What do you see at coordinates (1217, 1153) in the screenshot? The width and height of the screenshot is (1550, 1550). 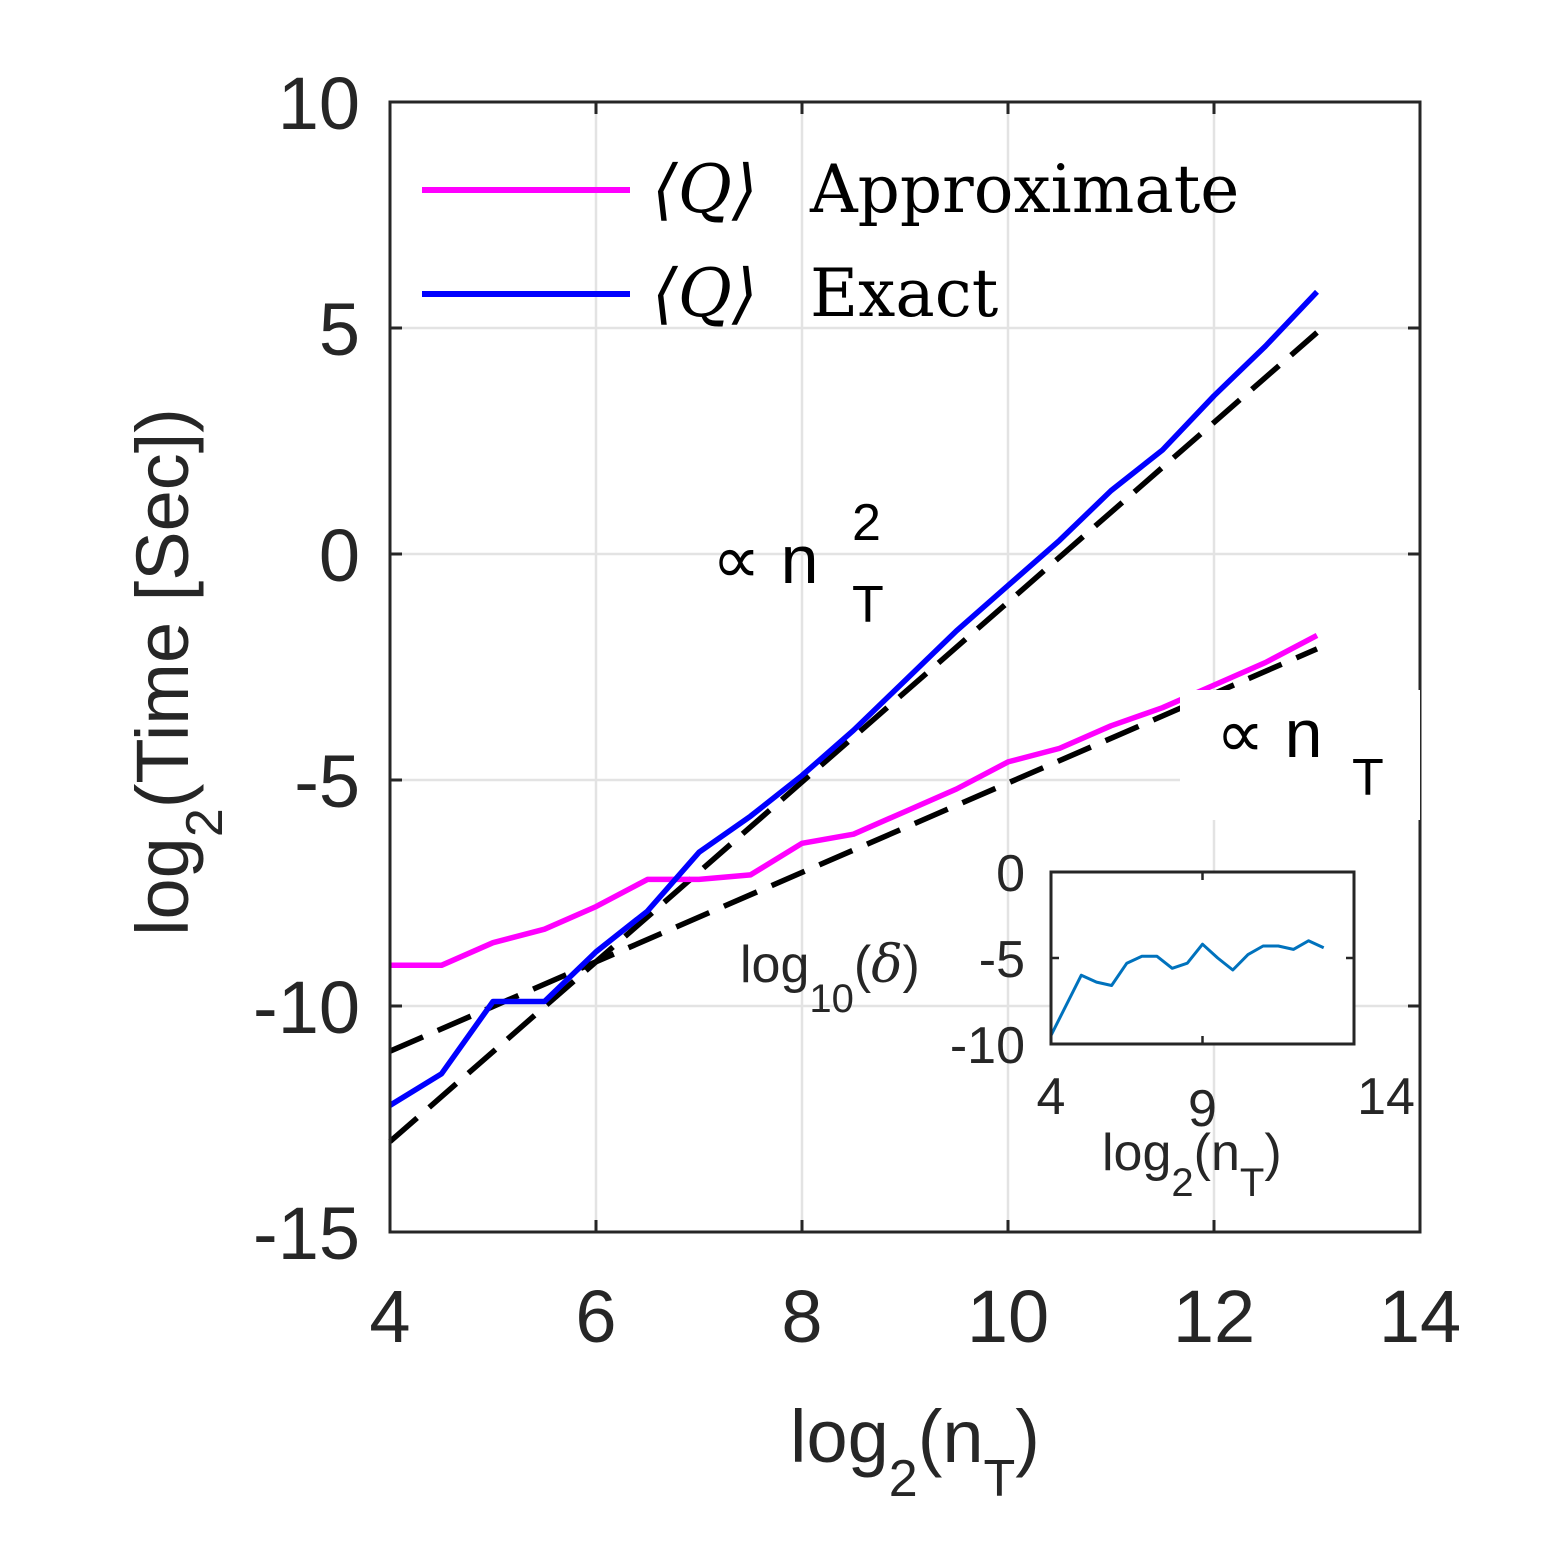 I see `inset-xlabel-open: (n` at bounding box center [1217, 1153].